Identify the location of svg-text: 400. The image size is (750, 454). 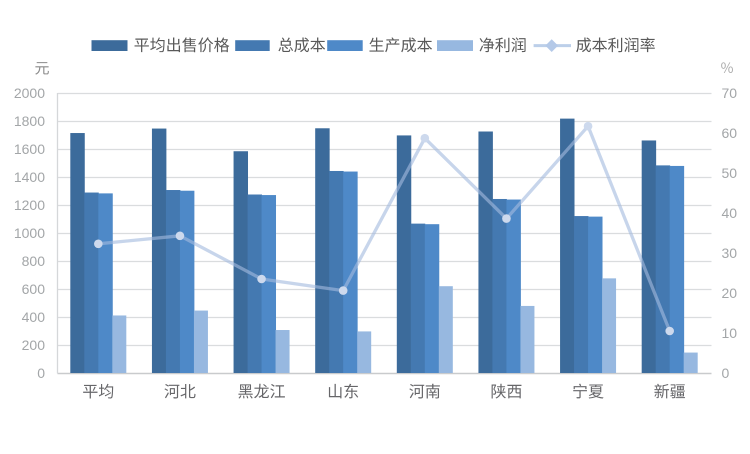
(34, 317).